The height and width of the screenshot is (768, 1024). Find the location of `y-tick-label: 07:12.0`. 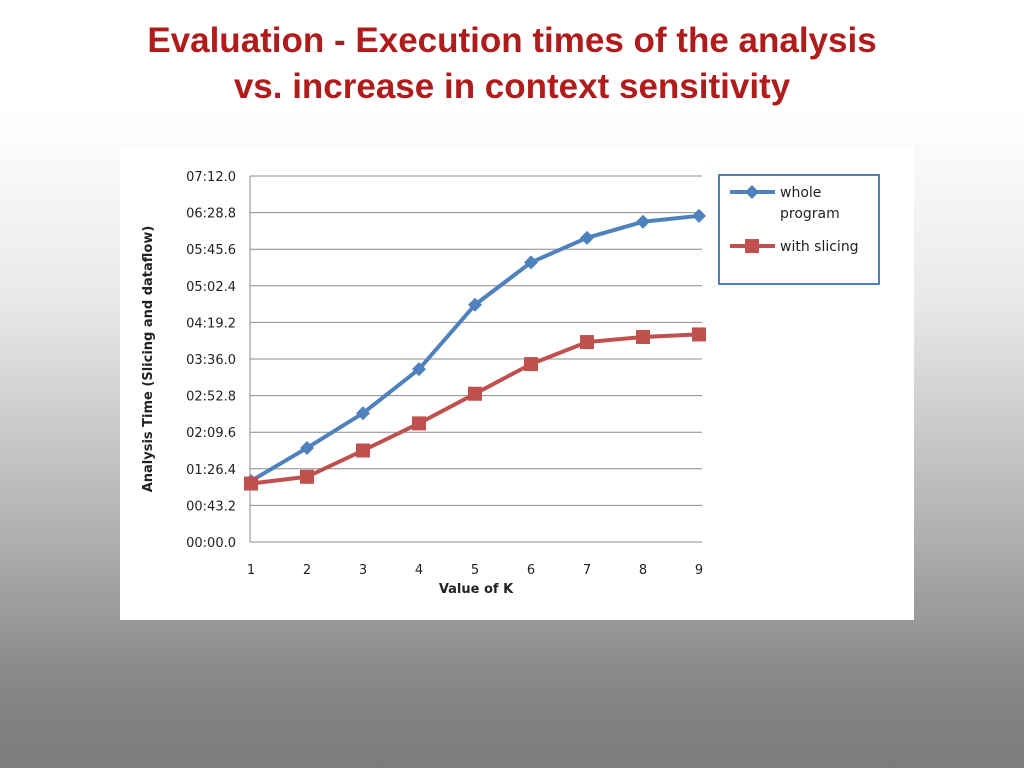

y-tick-label: 07:12.0 is located at coordinates (211, 177).